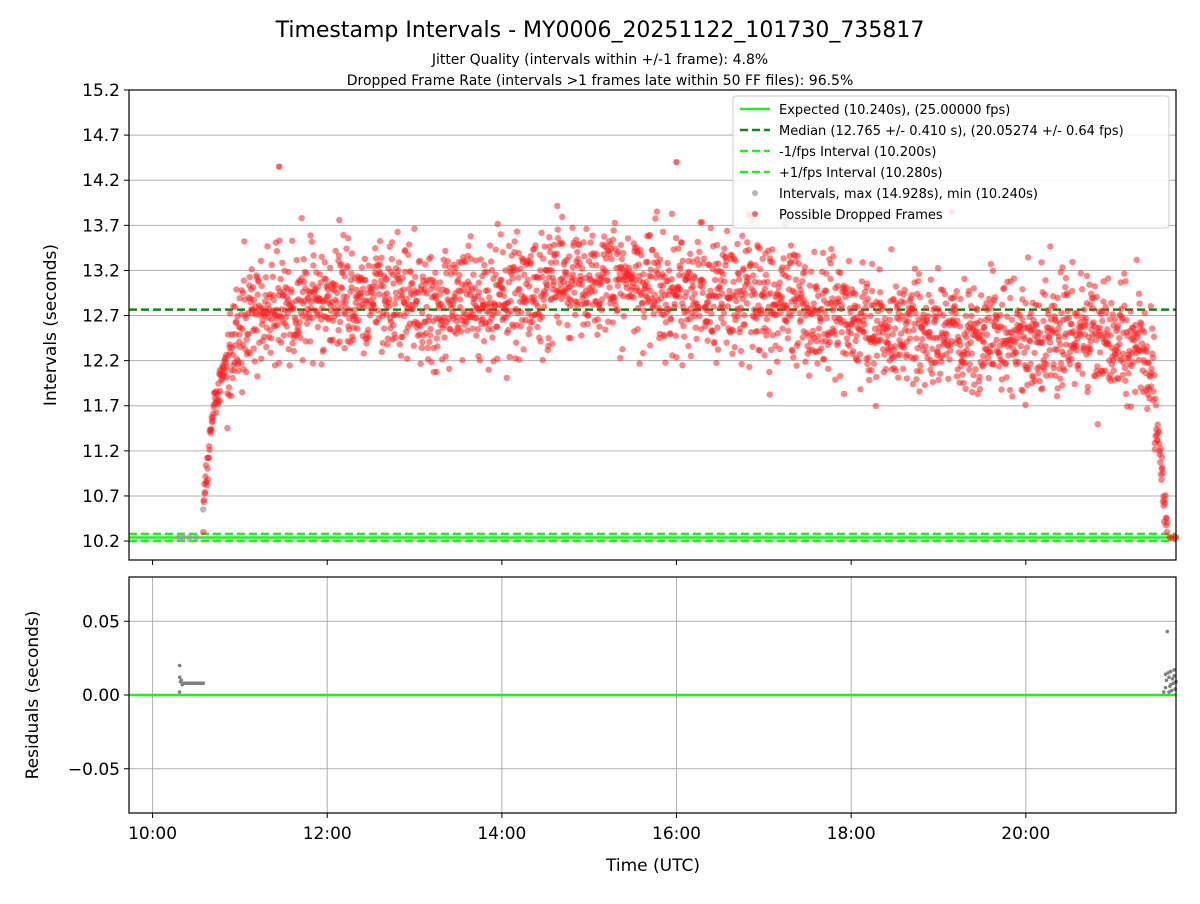  Describe the element at coordinates (101, 452) in the screenshot. I see `top-ytick-label: 11.2` at that location.